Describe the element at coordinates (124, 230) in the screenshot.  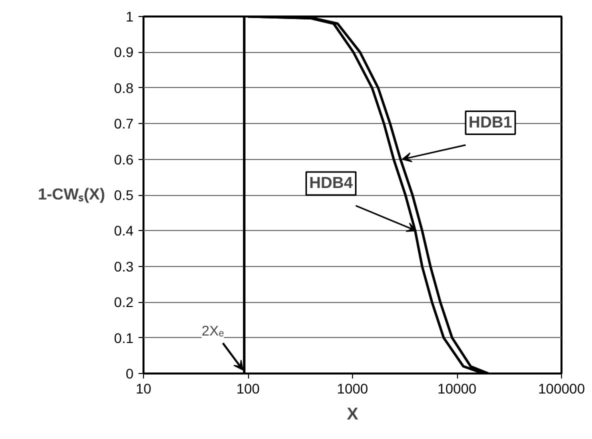
I see `y-tick-label: 0.4` at that location.